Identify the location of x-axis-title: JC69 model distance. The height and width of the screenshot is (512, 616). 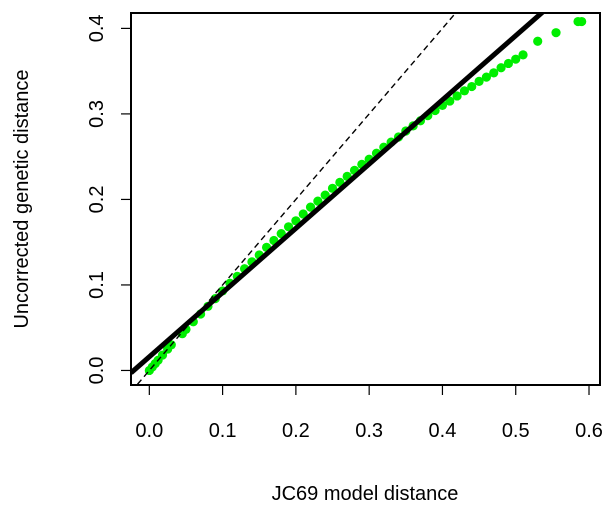
(365, 494).